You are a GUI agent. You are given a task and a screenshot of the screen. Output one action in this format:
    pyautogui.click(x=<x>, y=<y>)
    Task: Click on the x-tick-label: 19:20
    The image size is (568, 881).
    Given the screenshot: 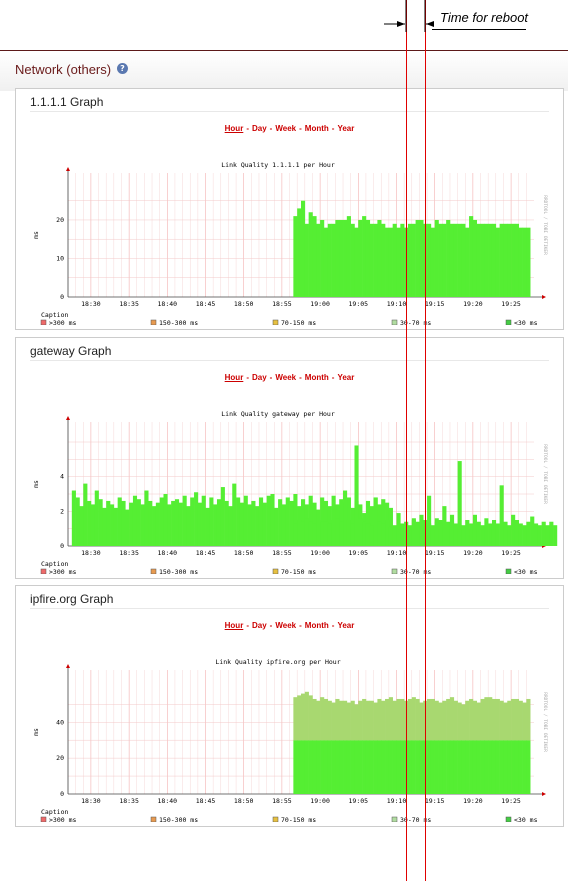 What is the action you would take?
    pyautogui.click(x=473, y=304)
    